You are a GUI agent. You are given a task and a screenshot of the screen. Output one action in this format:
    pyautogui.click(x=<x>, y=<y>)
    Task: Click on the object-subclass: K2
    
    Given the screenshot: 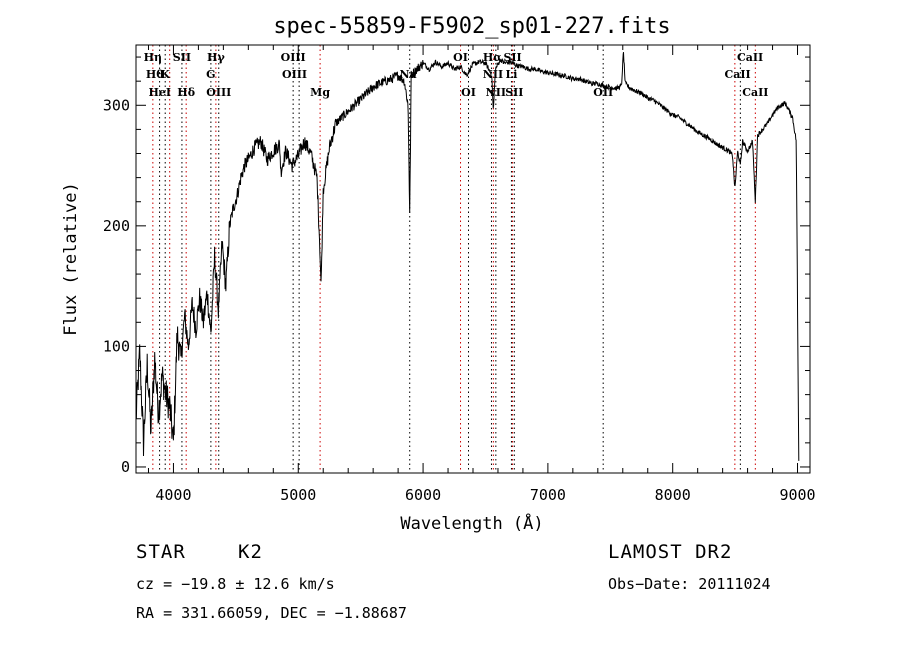 What is the action you would take?
    pyautogui.click(x=250, y=552)
    